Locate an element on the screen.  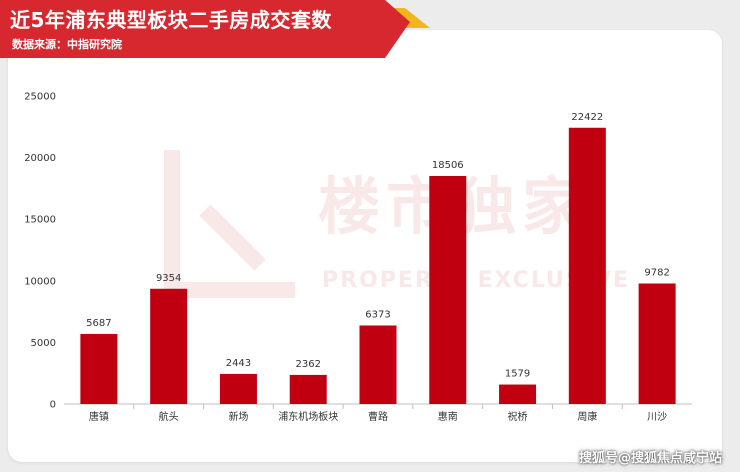
data-label: 18506 is located at coordinates (448, 165).